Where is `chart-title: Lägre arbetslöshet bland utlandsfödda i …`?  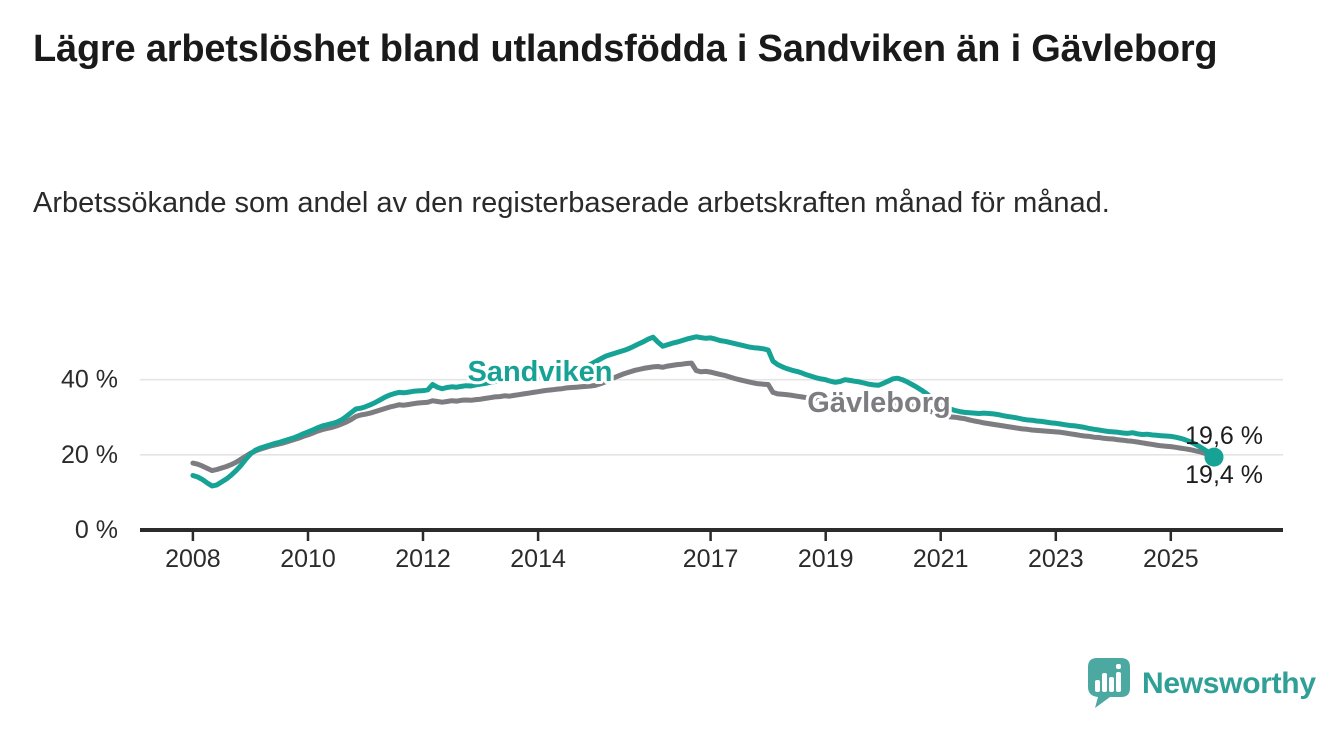
chart-title: Lägre arbetslöshet bland utlandsfödda i … is located at coordinates (625, 49).